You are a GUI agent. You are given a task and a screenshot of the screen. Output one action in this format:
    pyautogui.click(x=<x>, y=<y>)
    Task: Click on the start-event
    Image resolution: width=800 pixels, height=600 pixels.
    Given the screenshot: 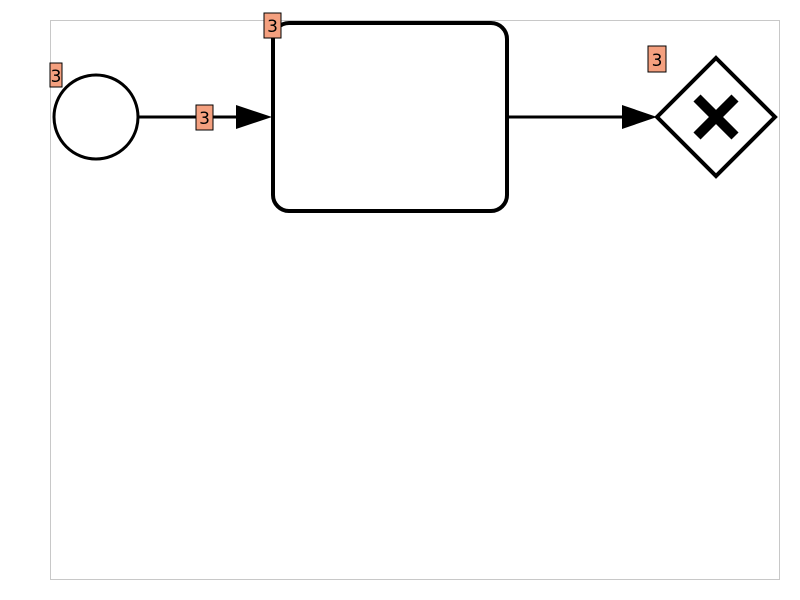 What is the action you would take?
    pyautogui.click(x=96, y=117)
    